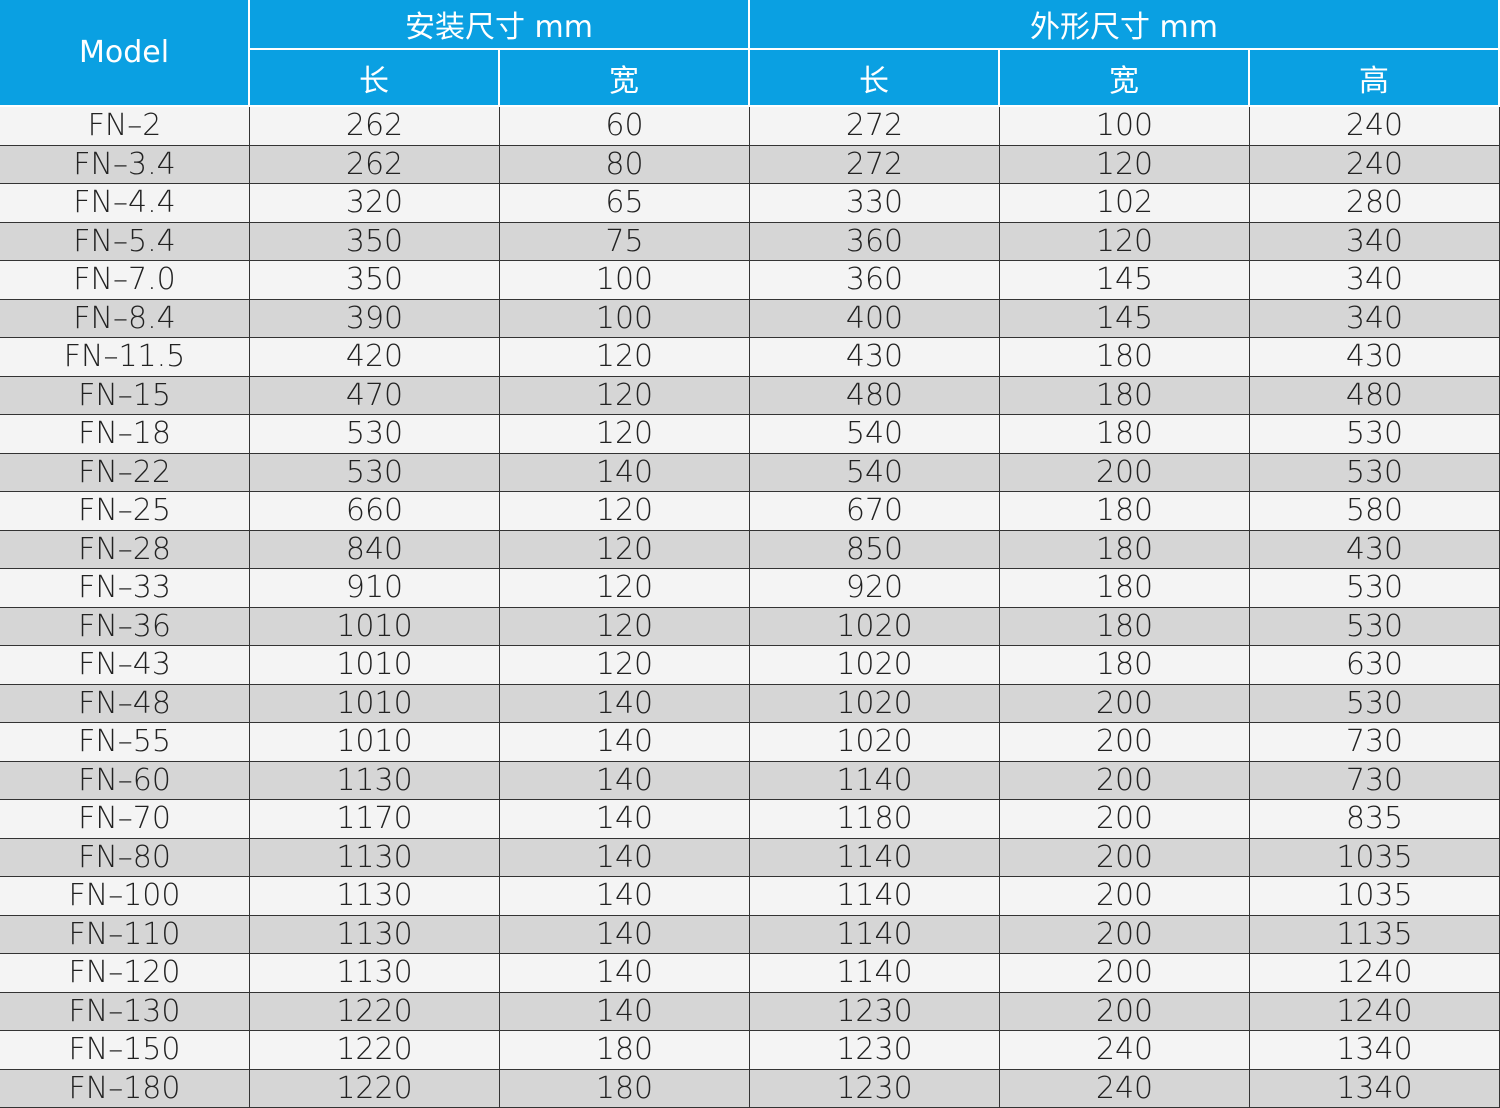 The height and width of the screenshot is (1108, 1500). I want to click on value-cell: 100, so click(625, 318).